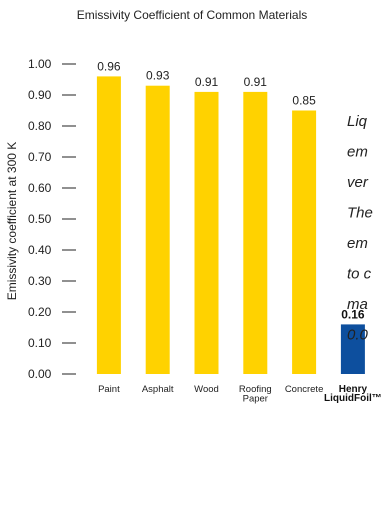 Image resolution: width=385 pixels, height=521 pixels. Describe the element at coordinates (158, 389) in the screenshot. I see `x-tick-label: Asphalt` at that location.